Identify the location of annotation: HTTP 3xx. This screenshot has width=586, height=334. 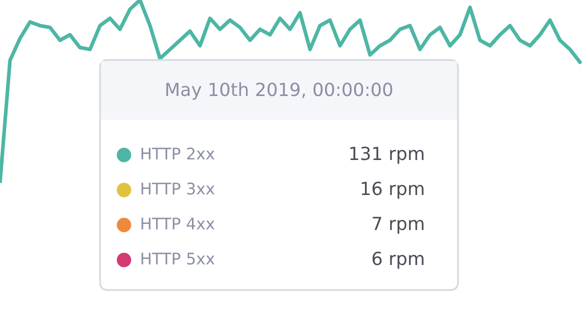
(178, 188).